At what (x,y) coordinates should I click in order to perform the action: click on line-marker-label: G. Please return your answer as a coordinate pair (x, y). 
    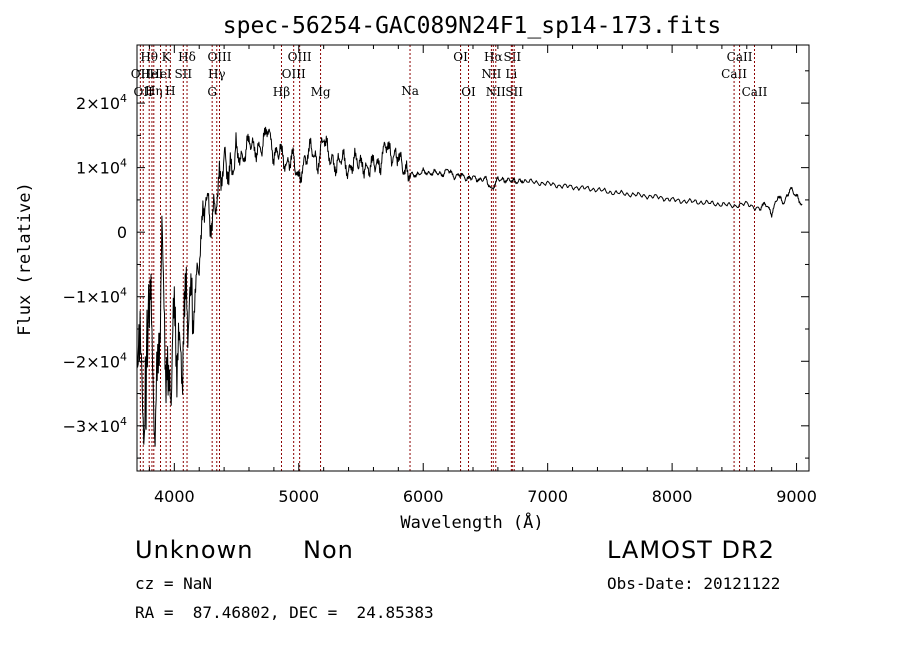
    Looking at the image, I should click on (212, 92).